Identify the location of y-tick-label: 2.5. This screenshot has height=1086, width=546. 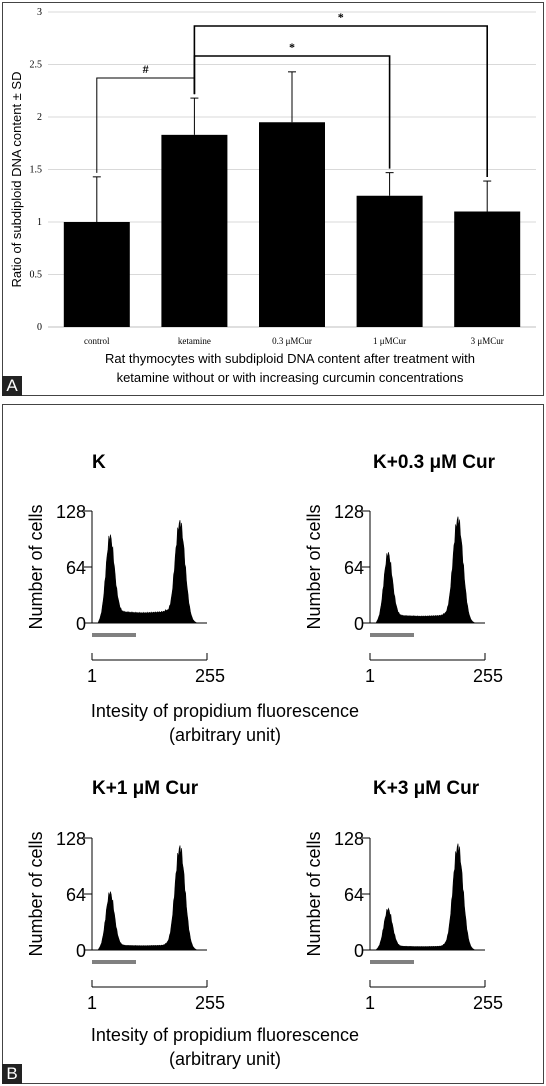
(36, 65).